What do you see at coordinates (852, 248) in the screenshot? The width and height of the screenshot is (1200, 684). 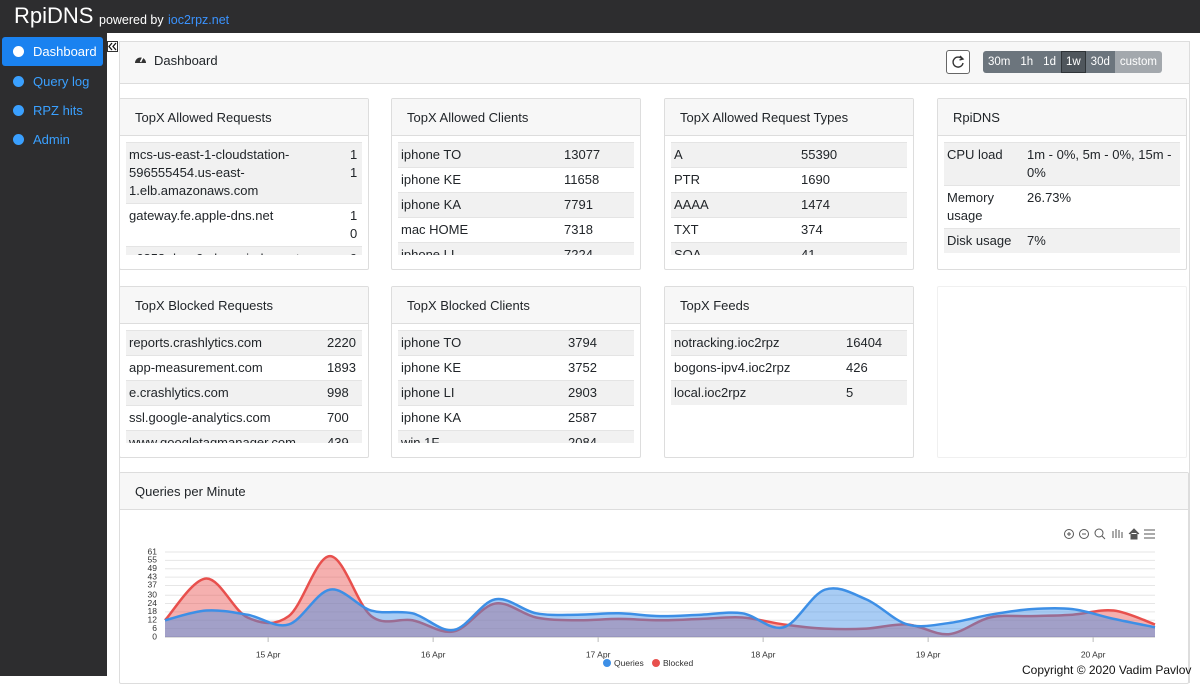 I see `table-cell: 41` at bounding box center [852, 248].